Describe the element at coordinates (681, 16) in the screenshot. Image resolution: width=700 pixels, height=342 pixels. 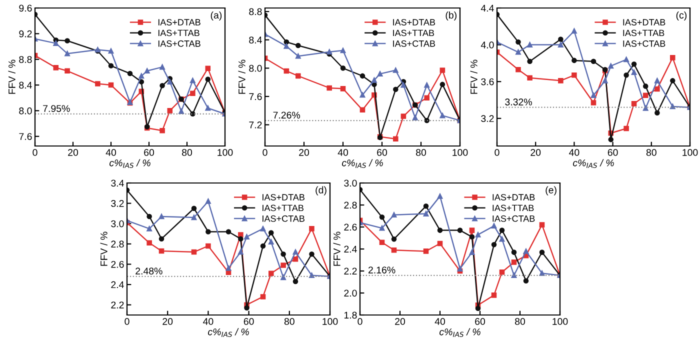
I see `annotation: (c)` at that location.